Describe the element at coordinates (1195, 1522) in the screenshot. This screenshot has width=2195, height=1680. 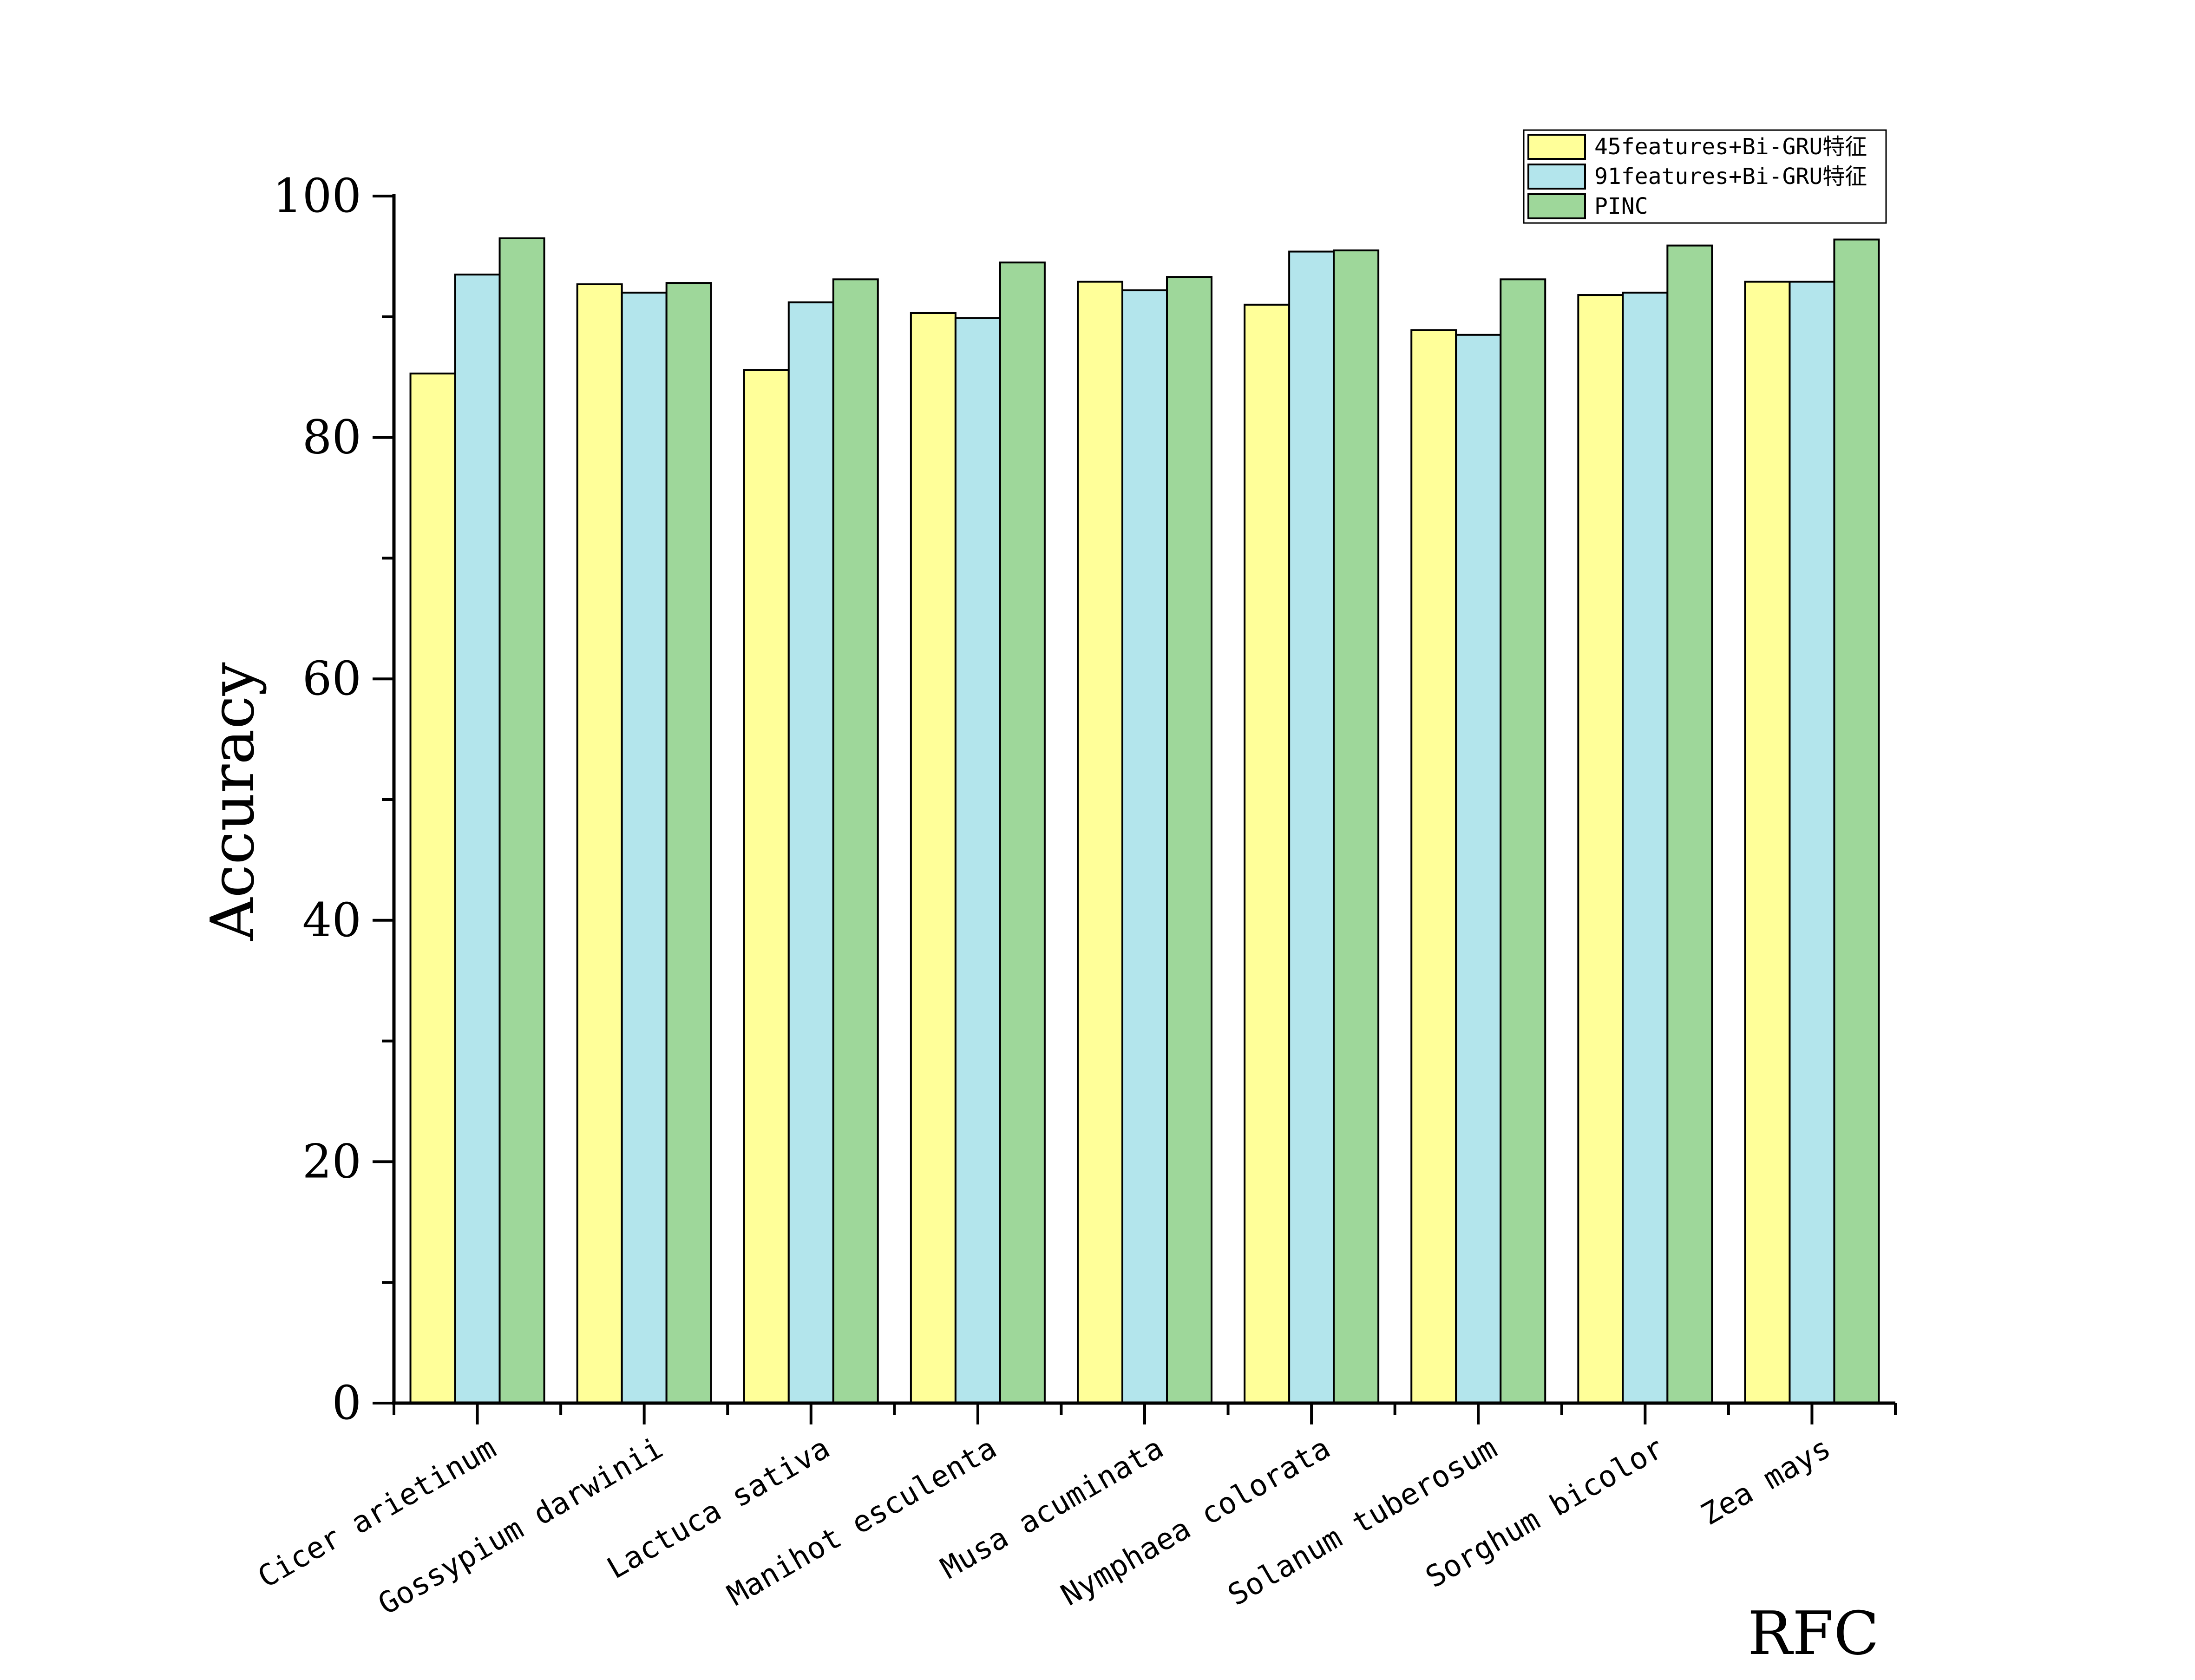
I see `x-tick-label: Nymphaea colorata` at that location.